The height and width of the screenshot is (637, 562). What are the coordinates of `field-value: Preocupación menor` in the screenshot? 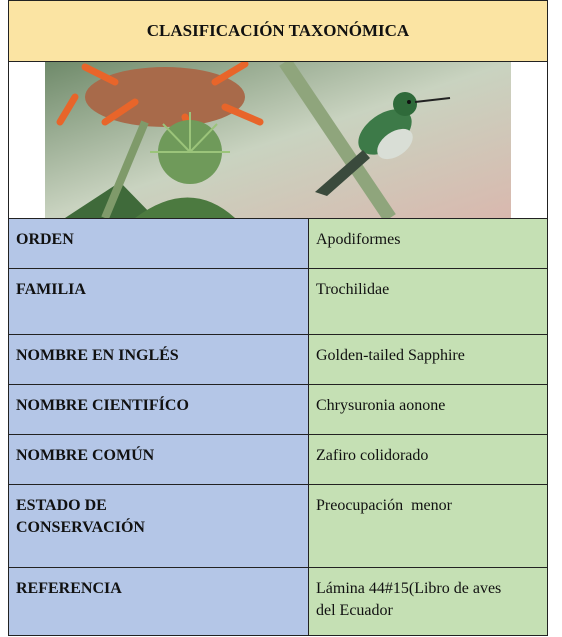 It's located at (428, 526).